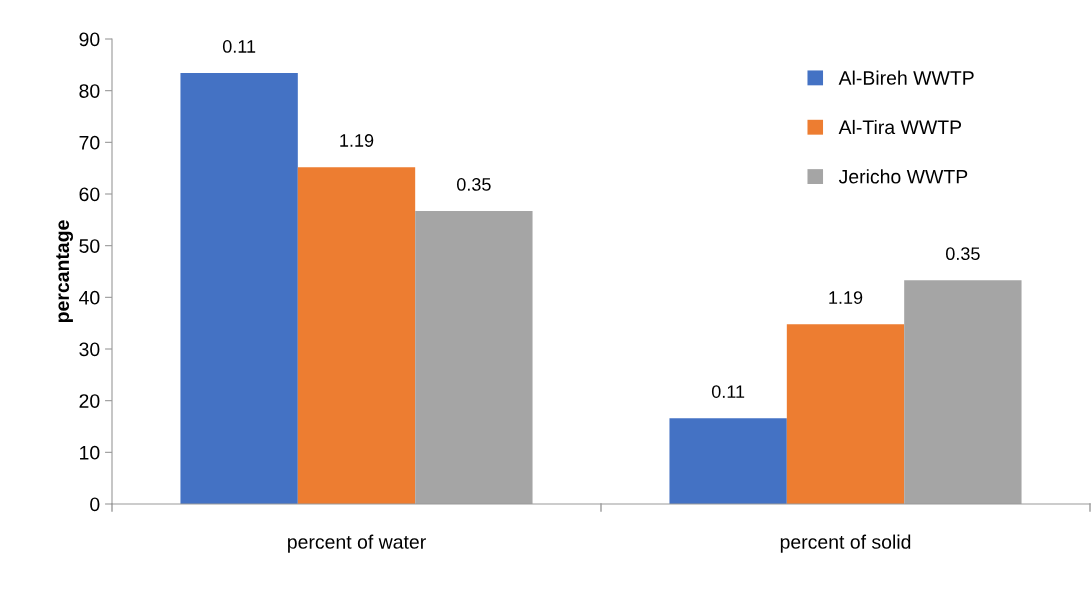 Image resolution: width=1091 pixels, height=595 pixels. Describe the element at coordinates (89, 91) in the screenshot. I see `y-tick-label: 80` at that location.